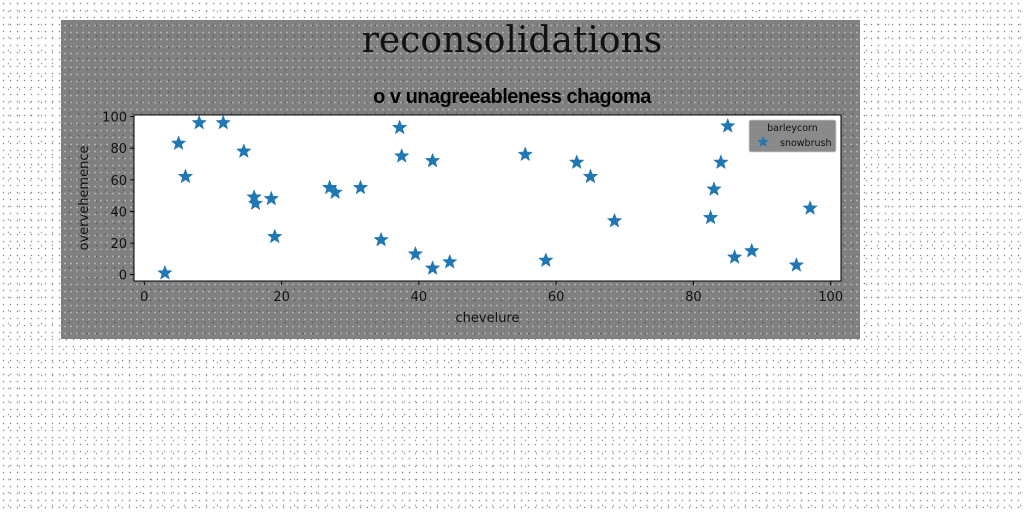  I want to click on legend-label: snowbrush, so click(805, 143).